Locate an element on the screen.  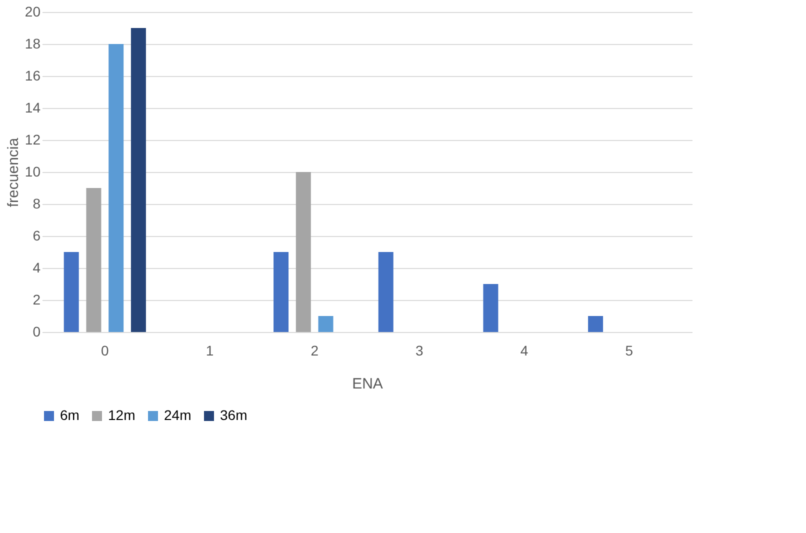
x-tick-label: 1 is located at coordinates (210, 350).